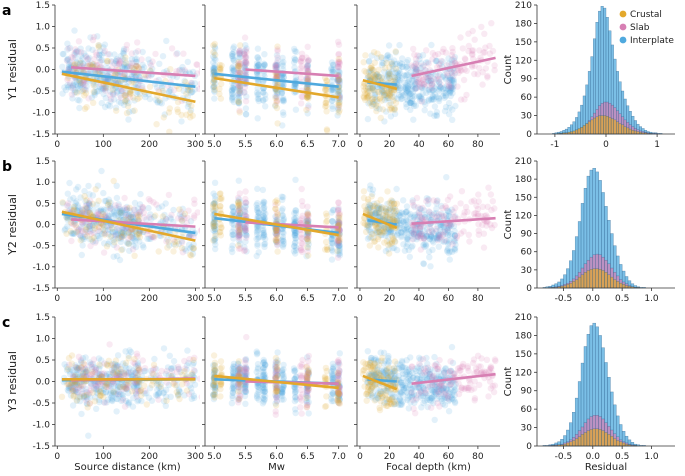 The image size is (685, 476). I want to click on y-tick-label: -0.5, so click(41, 404).